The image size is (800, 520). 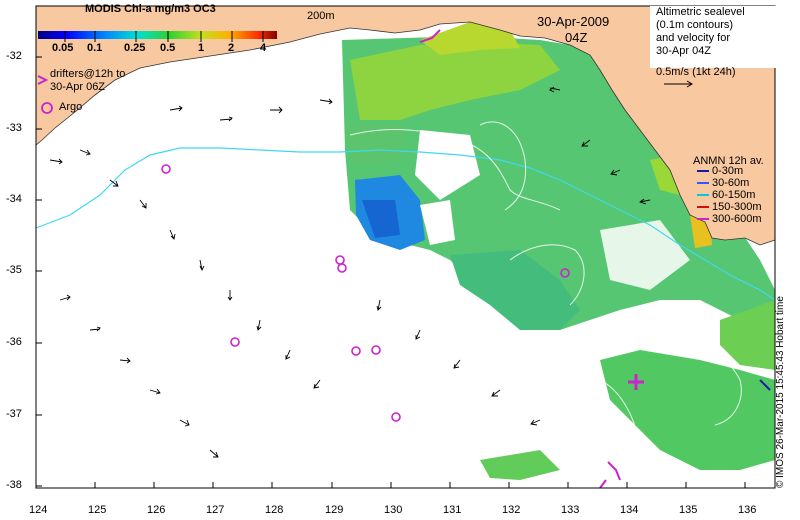 I want to click on colorbar-title: MODIS Chl-a mg/m3 OC3, so click(x=150, y=9).